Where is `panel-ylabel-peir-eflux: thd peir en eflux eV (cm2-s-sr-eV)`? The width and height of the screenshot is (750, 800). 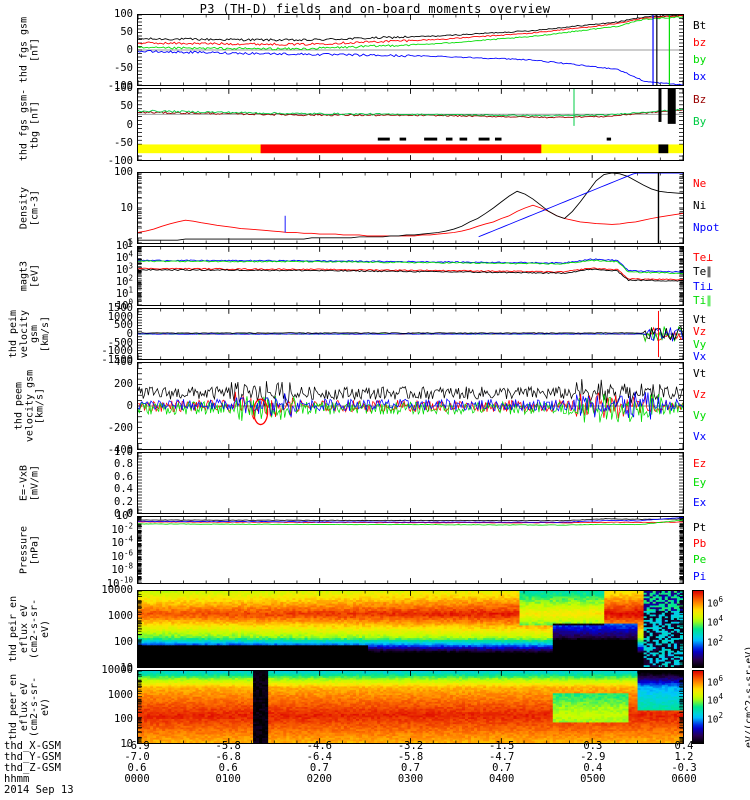 panel-ylabel-peir-eflux: thd peir en eflux eV (cm2-s-sr-eV) is located at coordinates (29, 629).